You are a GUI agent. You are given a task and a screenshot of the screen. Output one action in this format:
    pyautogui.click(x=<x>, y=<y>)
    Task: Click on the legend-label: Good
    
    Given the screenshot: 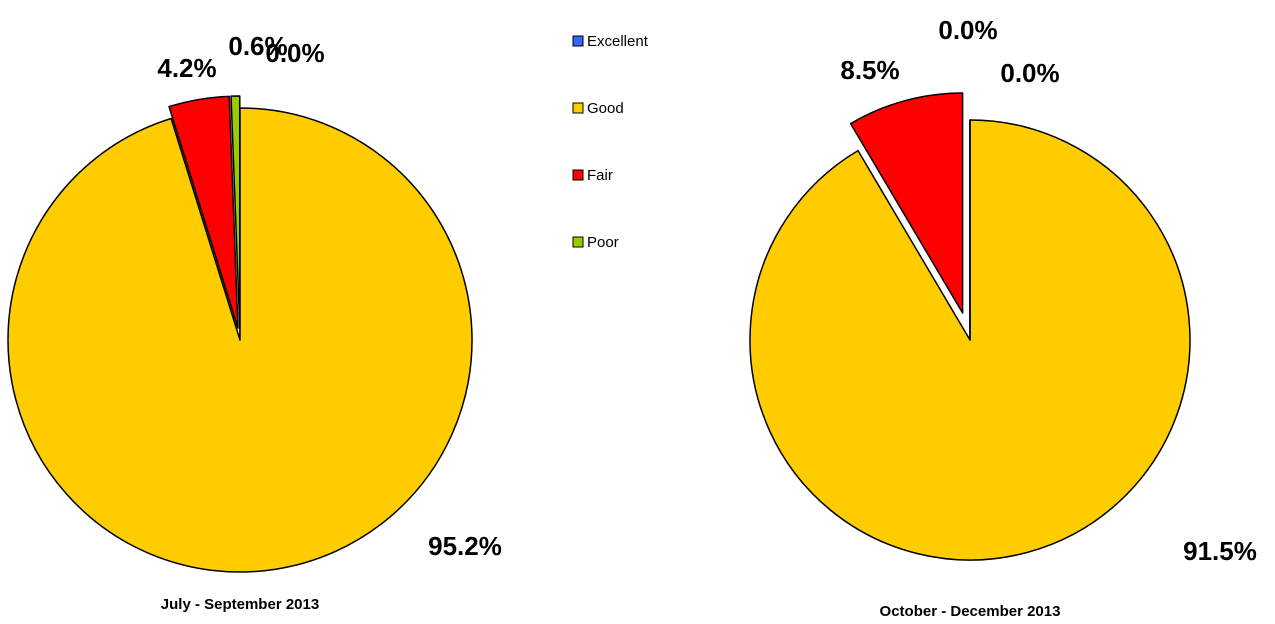 What is the action you would take?
    pyautogui.click(x=605, y=108)
    